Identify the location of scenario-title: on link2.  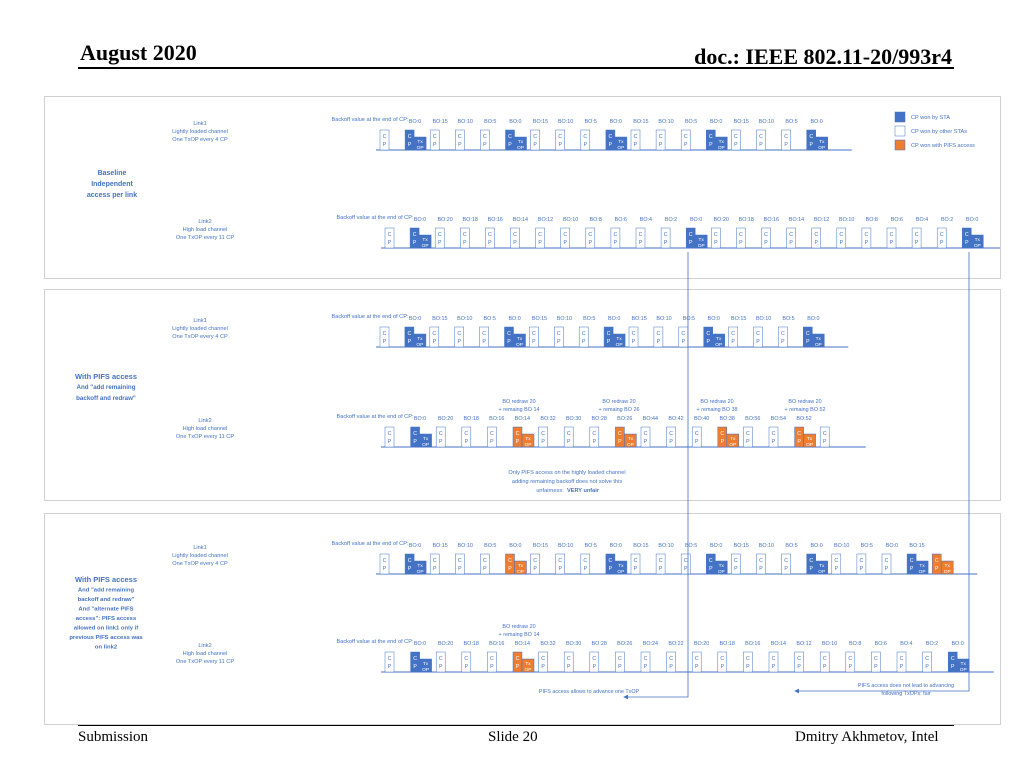
(106, 648).